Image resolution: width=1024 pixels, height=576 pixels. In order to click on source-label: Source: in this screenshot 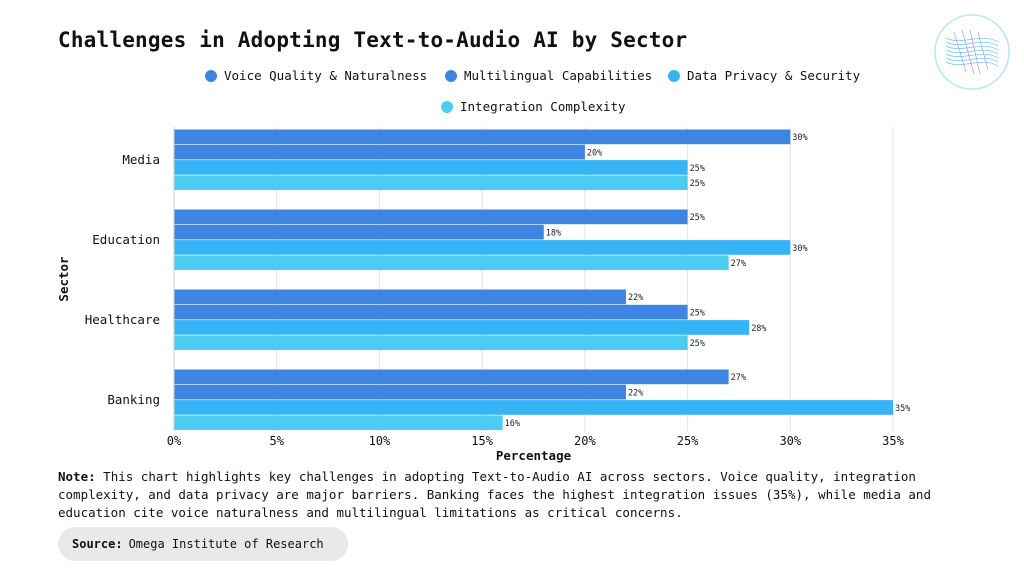, I will do `click(97, 544)`.